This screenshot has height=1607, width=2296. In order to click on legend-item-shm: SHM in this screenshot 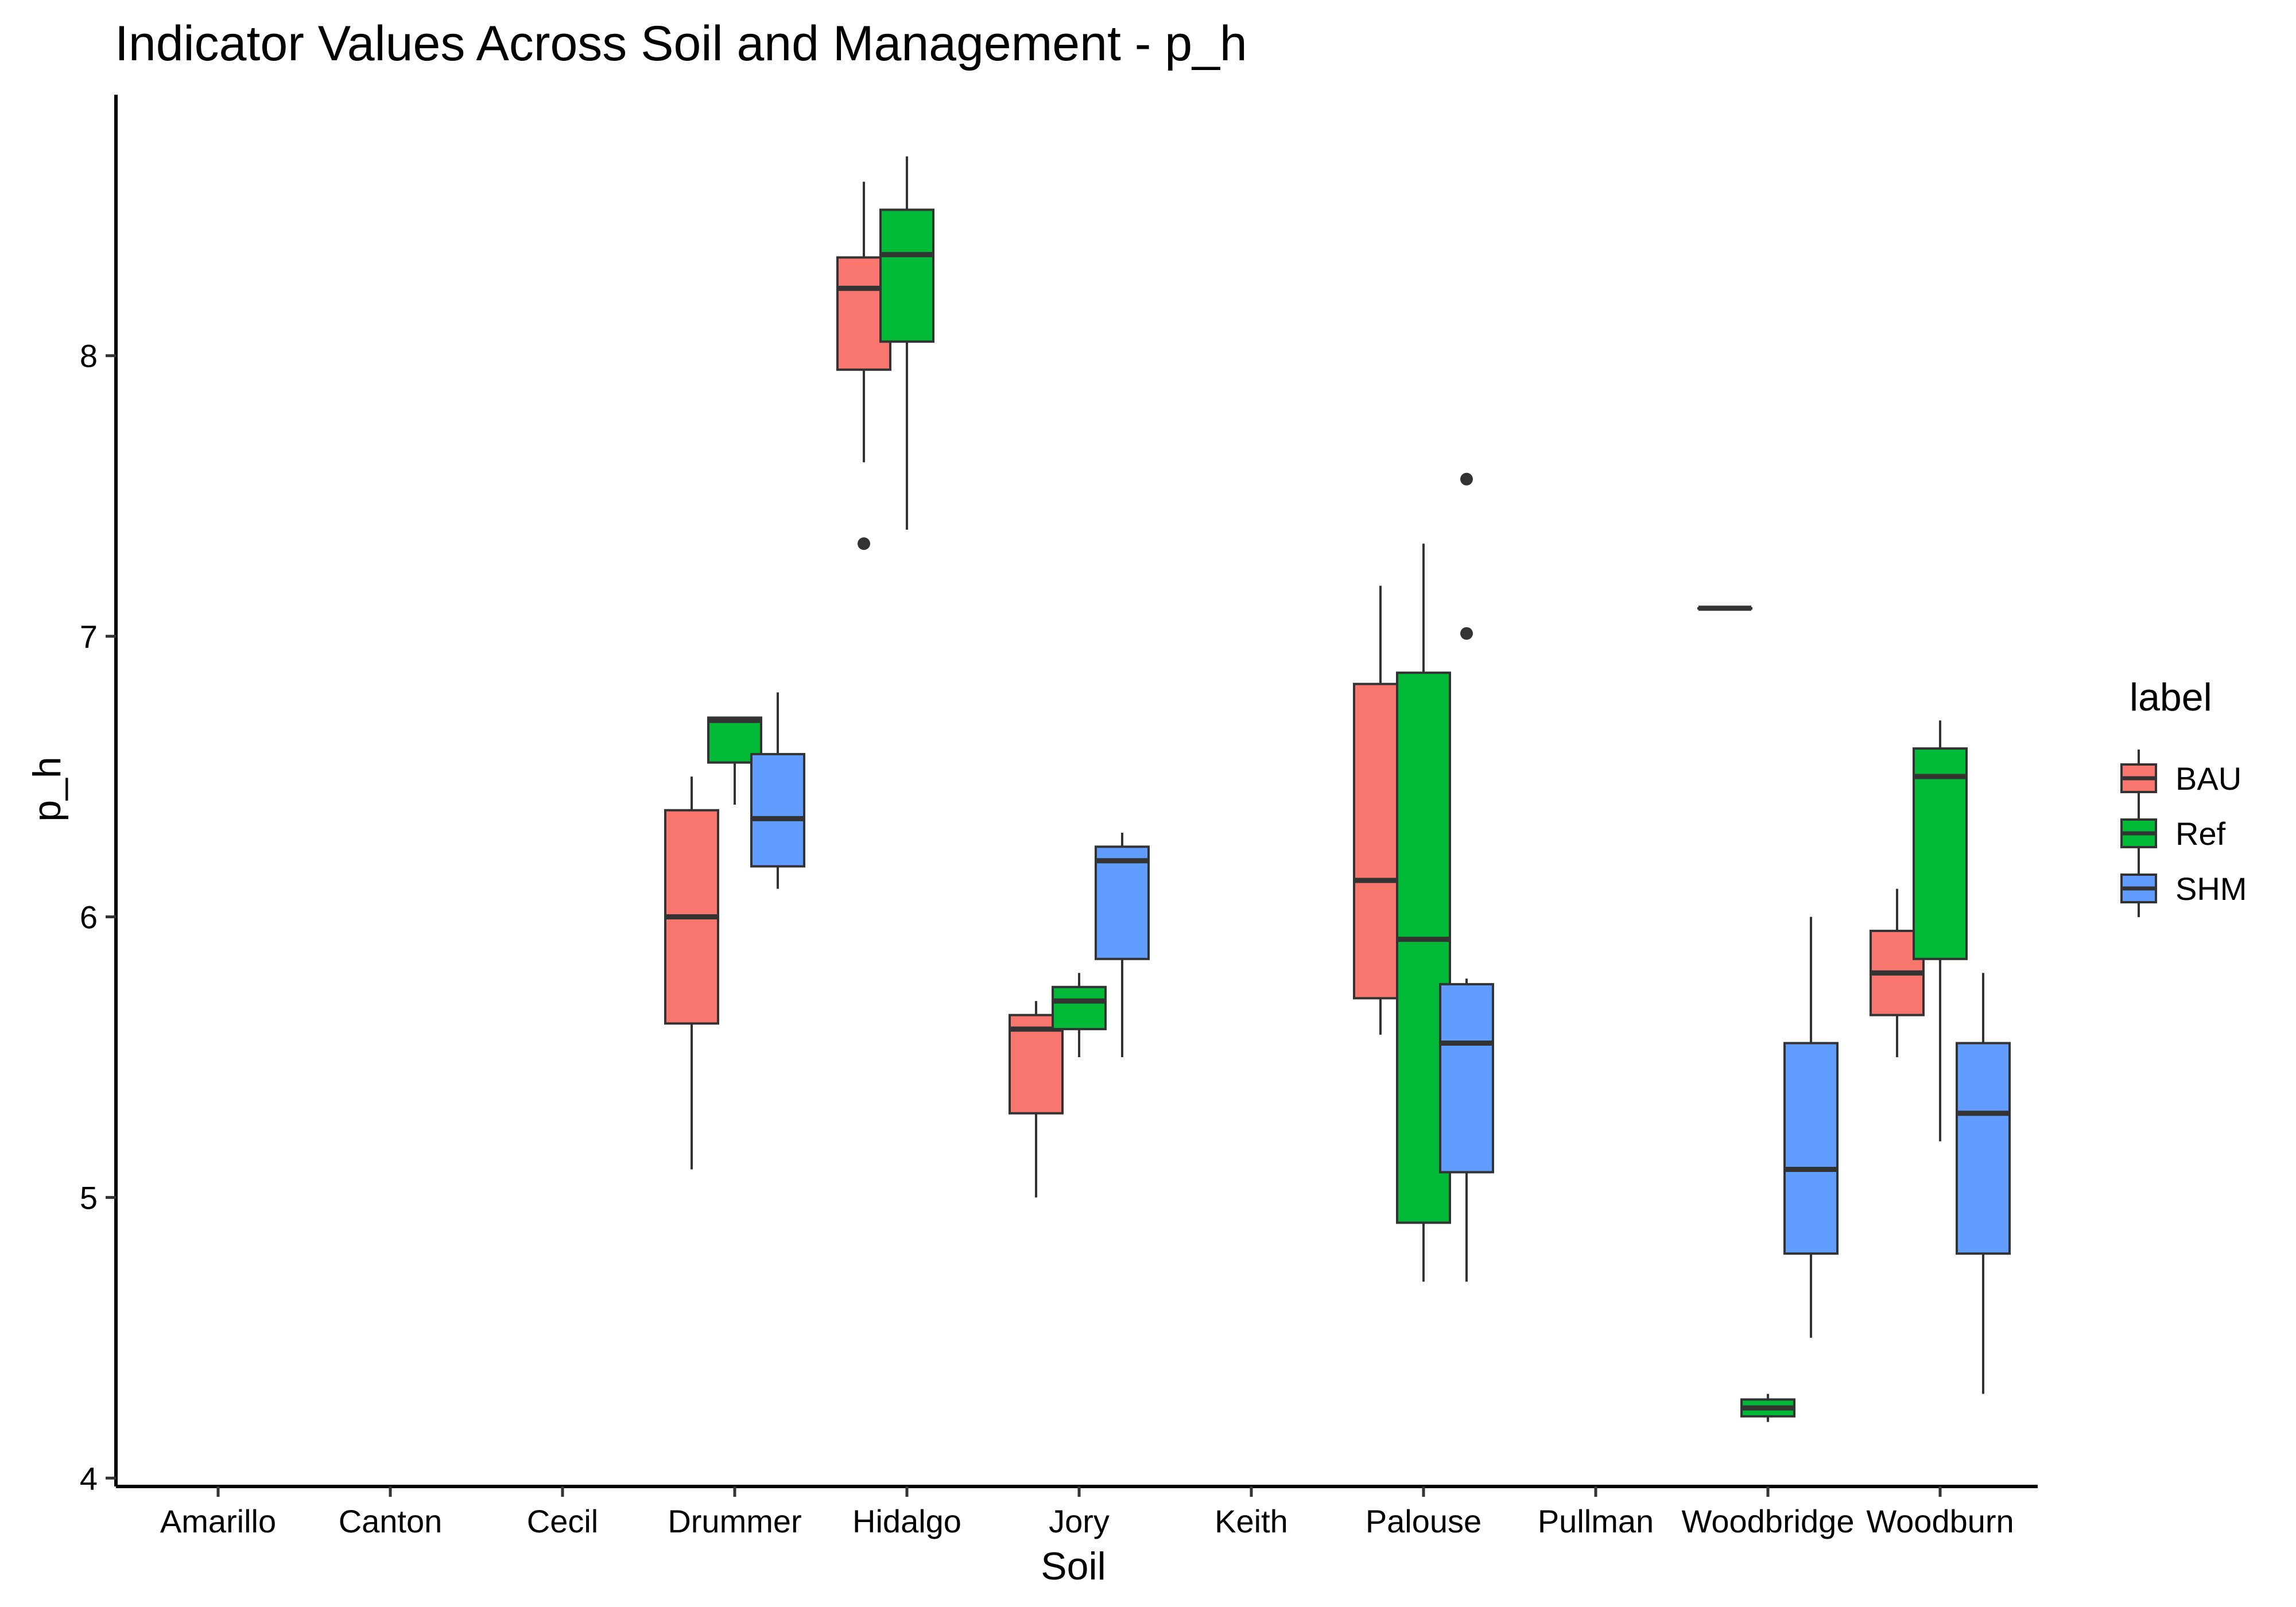, I will do `click(2183, 888)`.